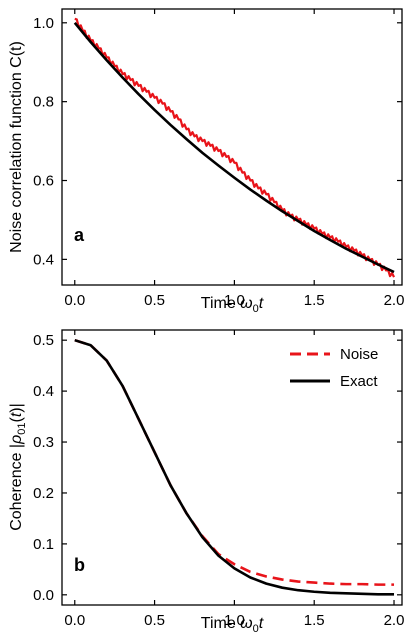 The width and height of the screenshot is (415, 637). What do you see at coordinates (359, 381) in the screenshot?
I see `legend-exact-label: Exact` at bounding box center [359, 381].